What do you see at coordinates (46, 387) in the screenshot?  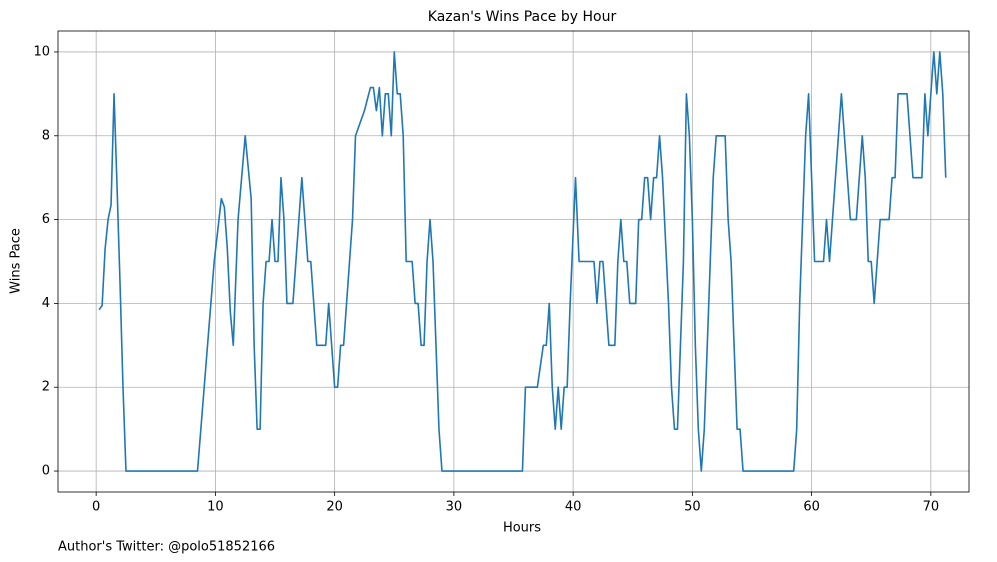 I see `y-tick-label: 2` at bounding box center [46, 387].